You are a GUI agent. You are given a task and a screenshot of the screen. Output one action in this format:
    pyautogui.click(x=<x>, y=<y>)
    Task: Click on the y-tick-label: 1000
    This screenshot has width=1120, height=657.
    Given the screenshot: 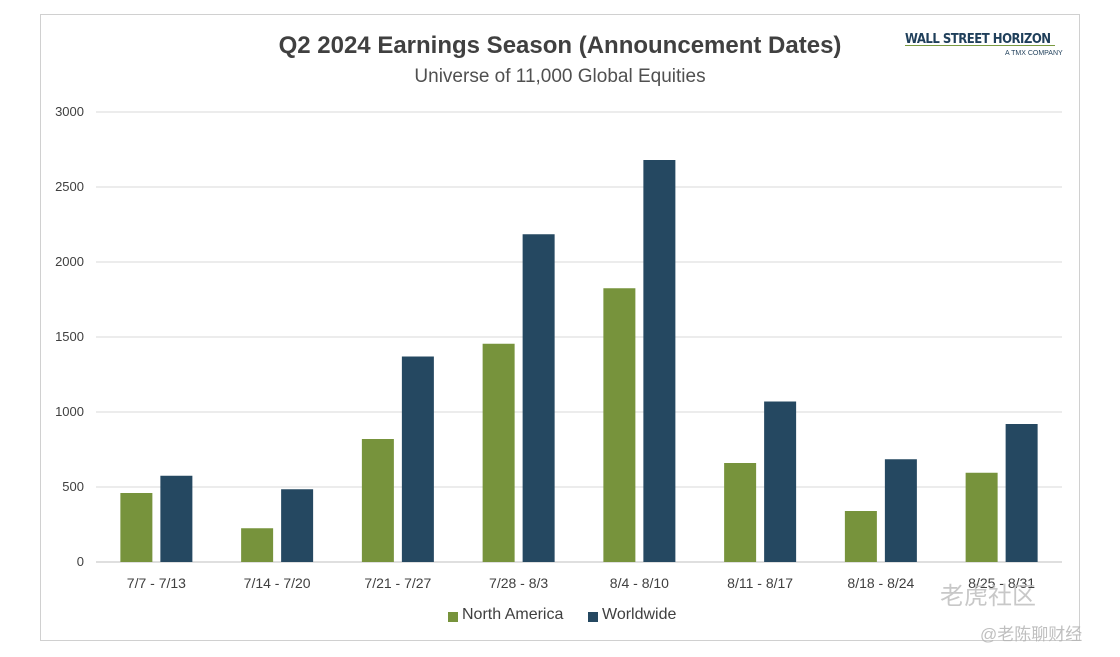 What is the action you would take?
    pyautogui.click(x=69, y=411)
    